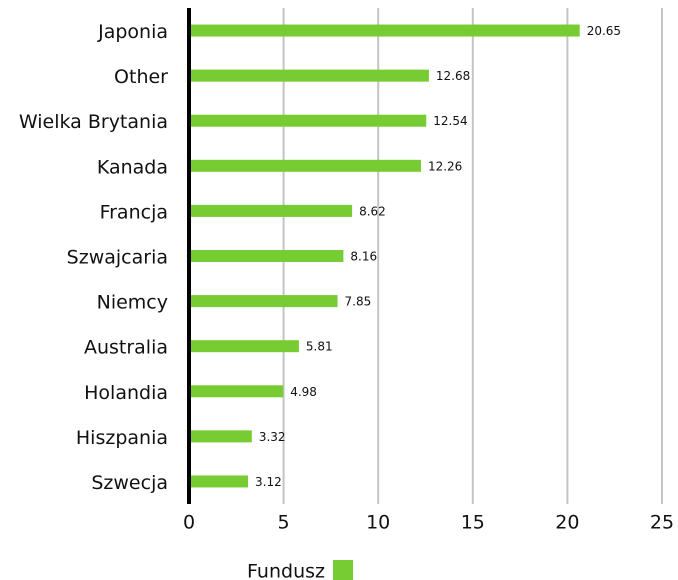 The image size is (678, 580). What do you see at coordinates (319, 347) in the screenshot?
I see `data-label: 5.81` at bounding box center [319, 347].